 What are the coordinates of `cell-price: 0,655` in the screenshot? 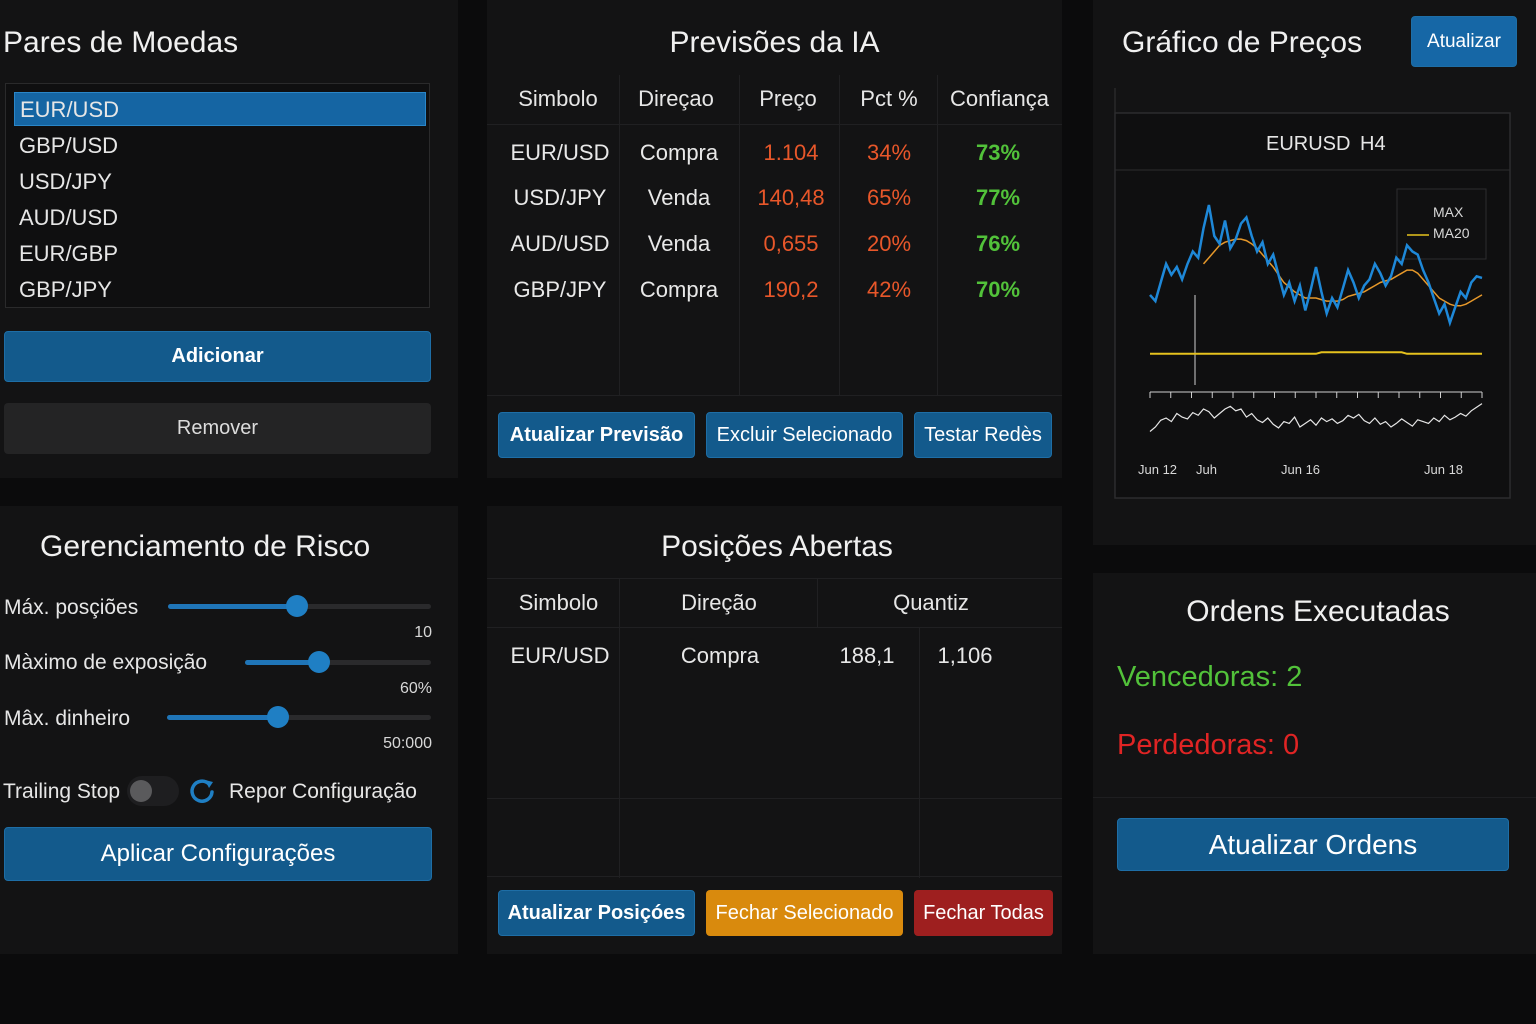 It's located at (791, 243).